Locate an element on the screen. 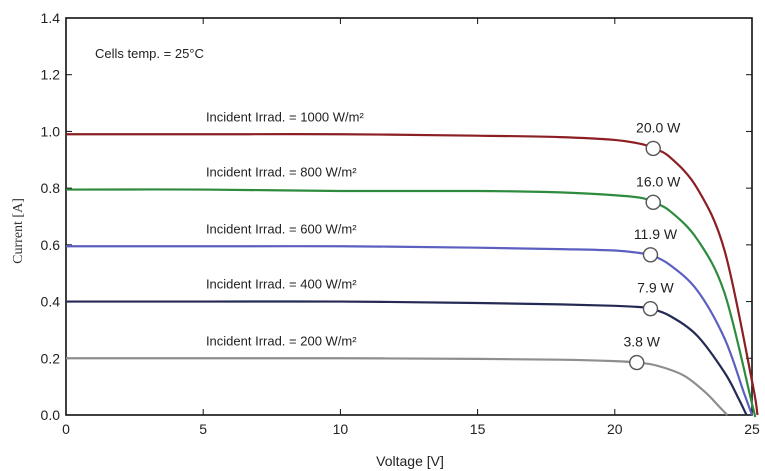 The width and height of the screenshot is (765, 471). x-axis-title: Voltage [V] is located at coordinates (410, 461).